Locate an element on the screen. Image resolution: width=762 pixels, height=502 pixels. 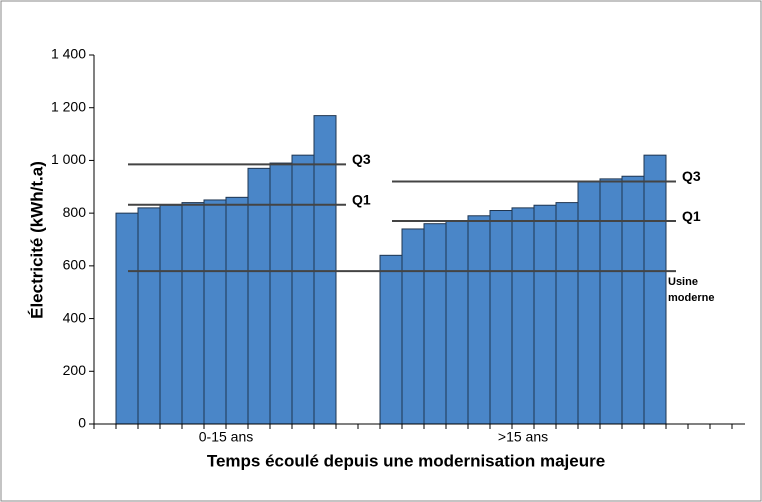
y-tick-label: 400 is located at coordinates (75, 317).